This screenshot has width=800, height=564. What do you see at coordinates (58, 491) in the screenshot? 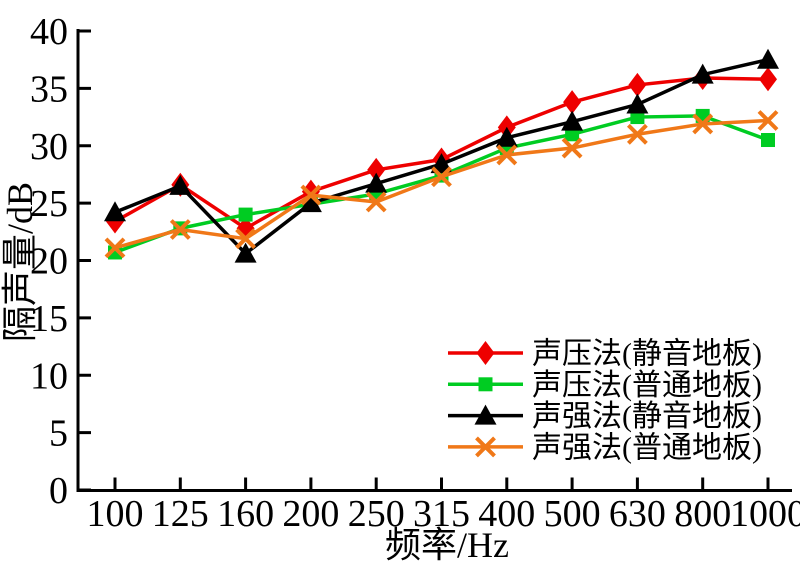
I see `y-tick-label: 0` at bounding box center [58, 491].